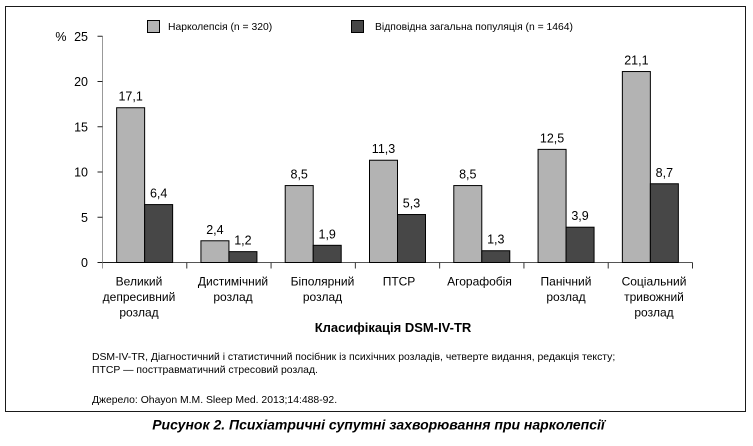 Image resolution: width=753 pixels, height=446 pixels. I want to click on svg-text: 1,2, so click(242, 241).